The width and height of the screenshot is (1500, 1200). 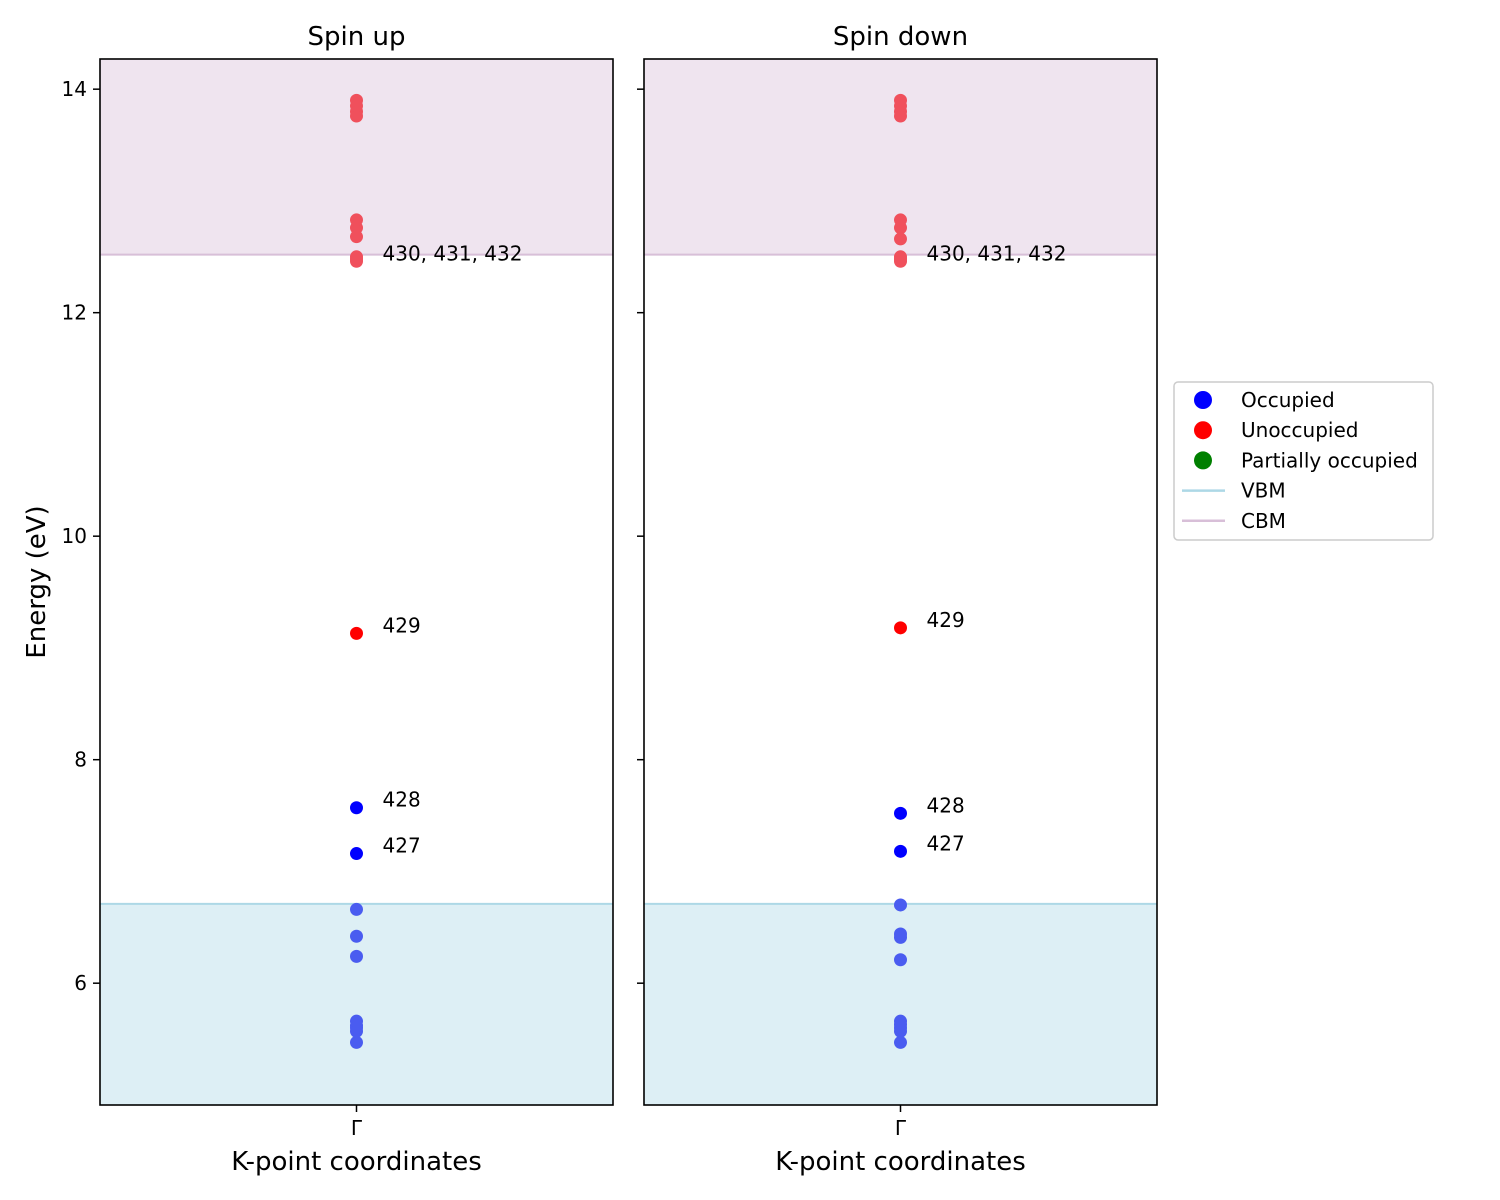 What do you see at coordinates (1288, 400) in the screenshot?
I see `legend-label: Occupied` at bounding box center [1288, 400].